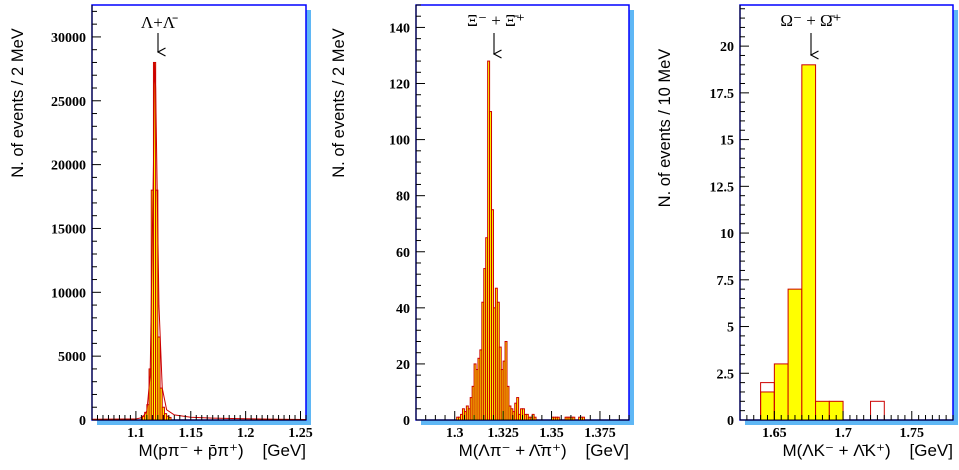  Describe the element at coordinates (399, 28) in the screenshot. I see `y-tick-label: 140` at that location.